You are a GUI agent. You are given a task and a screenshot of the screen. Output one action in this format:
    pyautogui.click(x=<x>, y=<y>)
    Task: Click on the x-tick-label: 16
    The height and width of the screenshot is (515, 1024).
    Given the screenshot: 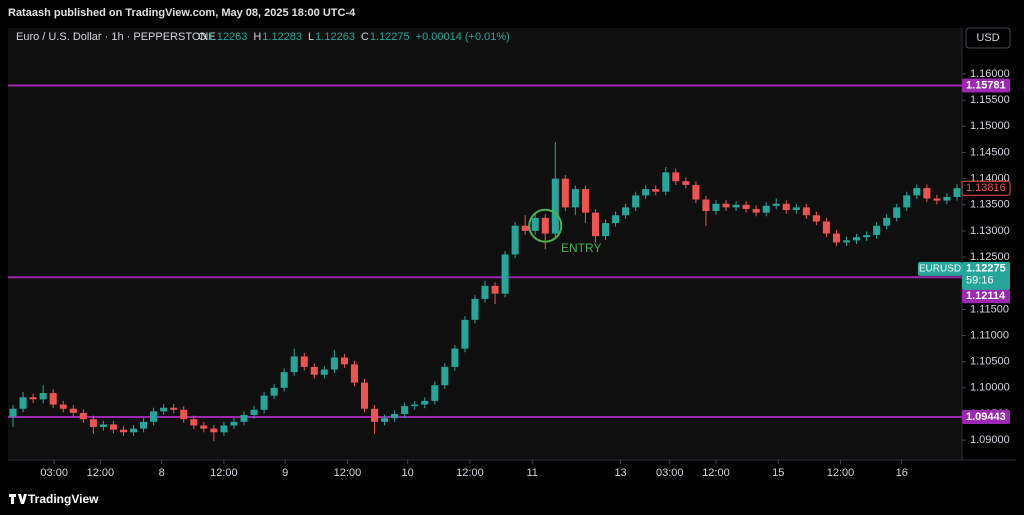 What is the action you would take?
    pyautogui.click(x=902, y=473)
    